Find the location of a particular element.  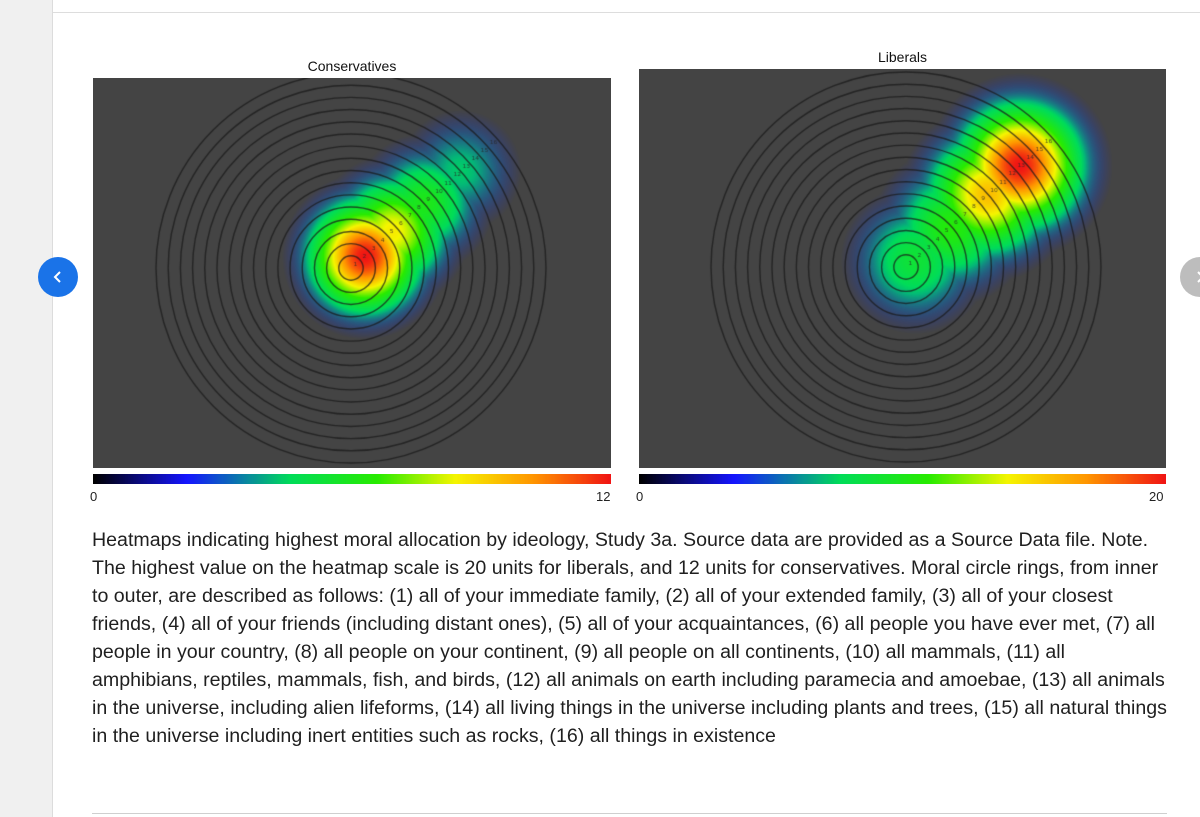

colorbar-min-liberals: 0 is located at coordinates (640, 496).